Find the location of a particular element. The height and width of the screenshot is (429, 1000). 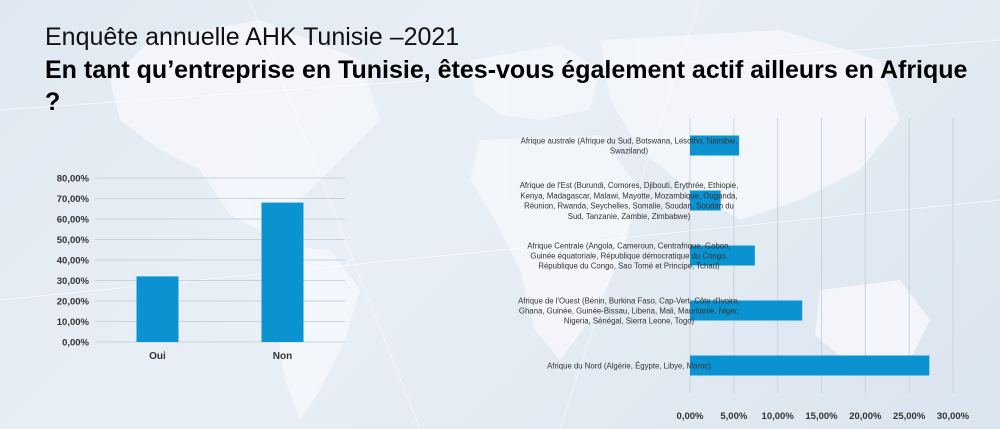

x-category-label: Non is located at coordinates (282, 356).